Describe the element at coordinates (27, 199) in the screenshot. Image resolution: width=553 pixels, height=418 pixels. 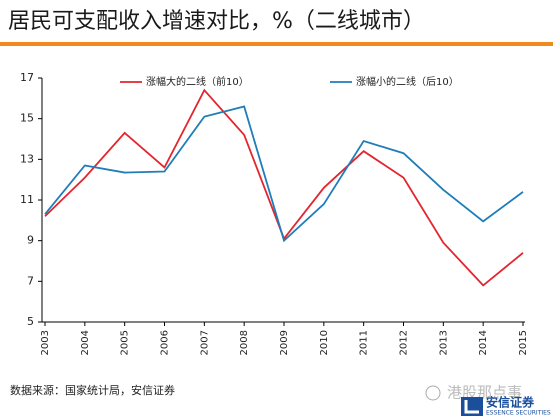
I see `y-tick-label: 11` at that location.